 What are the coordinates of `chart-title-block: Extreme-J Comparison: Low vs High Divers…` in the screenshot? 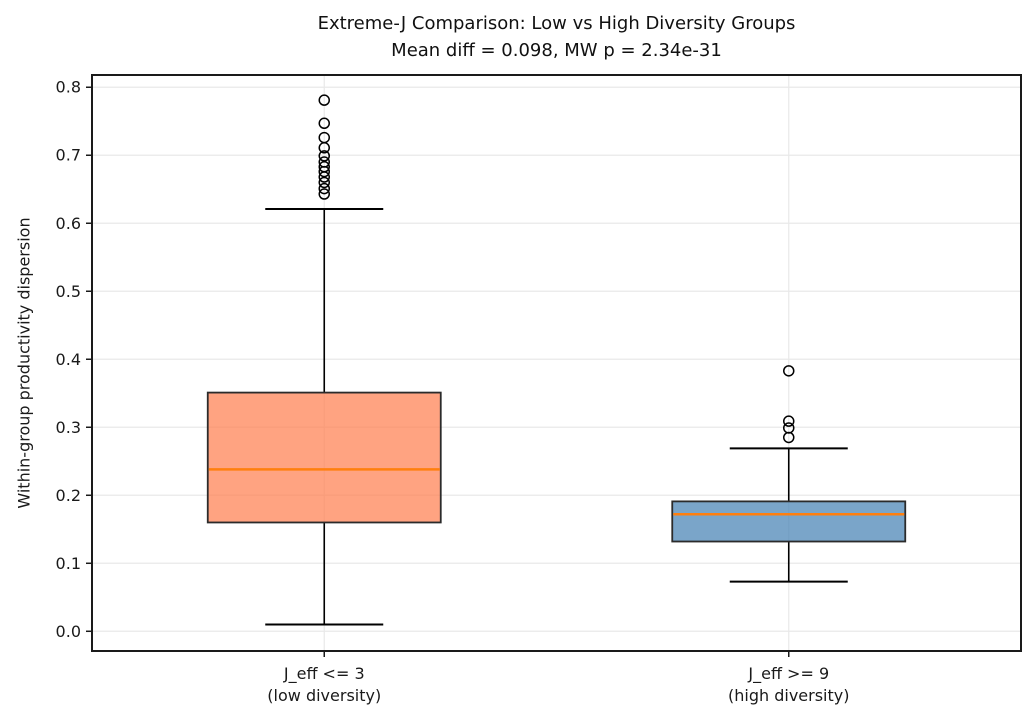 It's located at (556, 37).